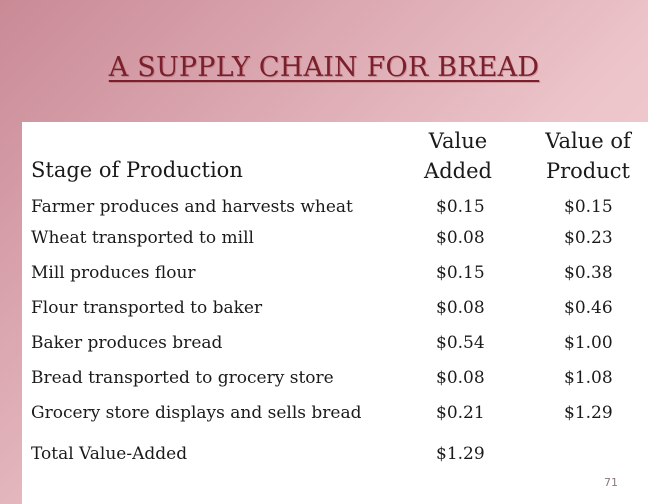 The image size is (648, 504). I want to click on header-value-added-line2: Added, so click(458, 171).